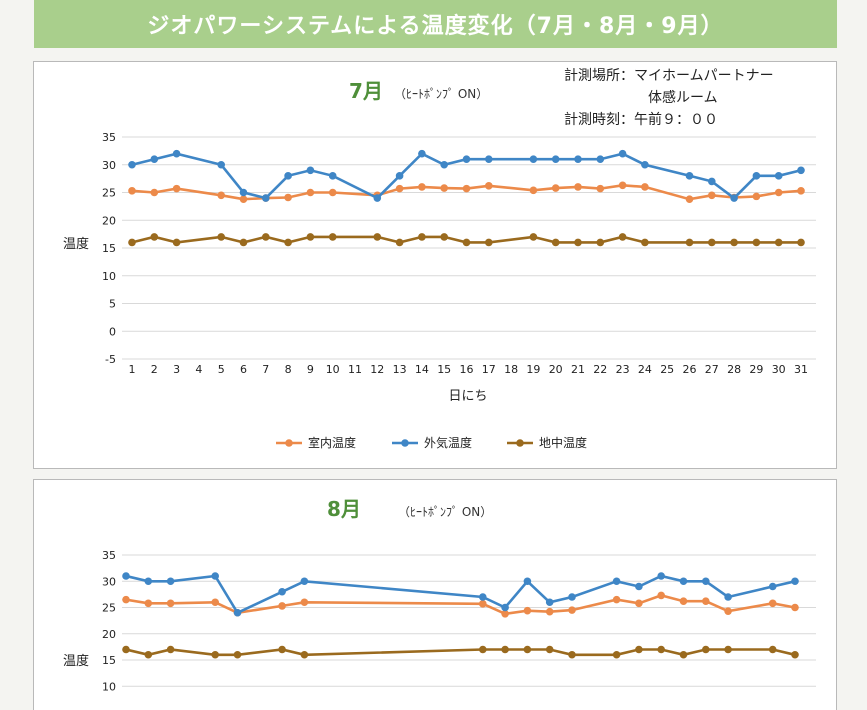  Describe the element at coordinates (112, 331) in the screenshot. I see `y-tick-label: 0` at that location.